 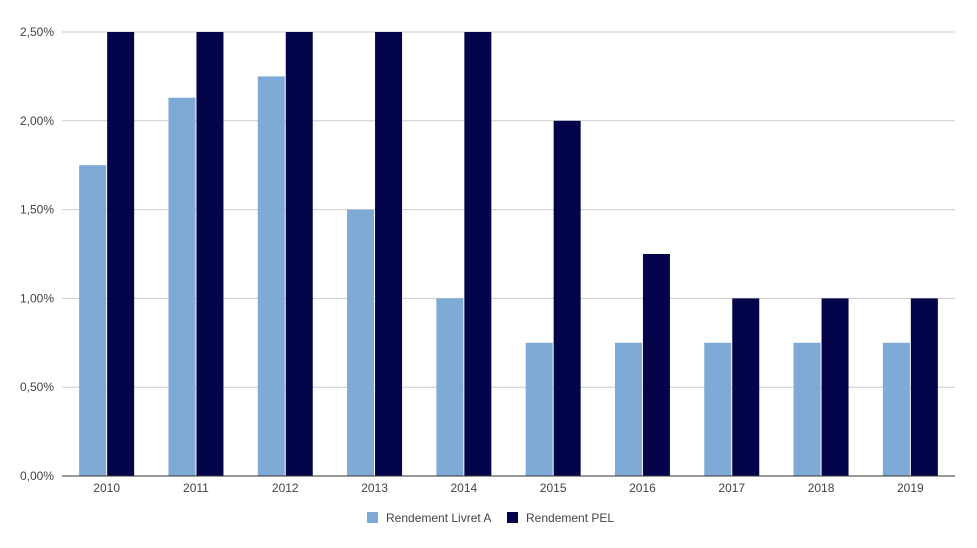 What do you see at coordinates (285, 488) in the screenshot?
I see `x-tick-label: 2012` at bounding box center [285, 488].